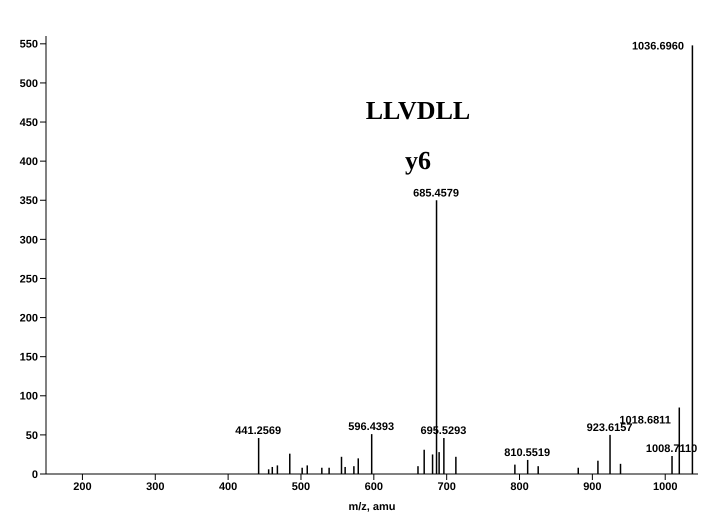 The image size is (702, 527). I want to click on x-tick-label: 400, so click(228, 486).